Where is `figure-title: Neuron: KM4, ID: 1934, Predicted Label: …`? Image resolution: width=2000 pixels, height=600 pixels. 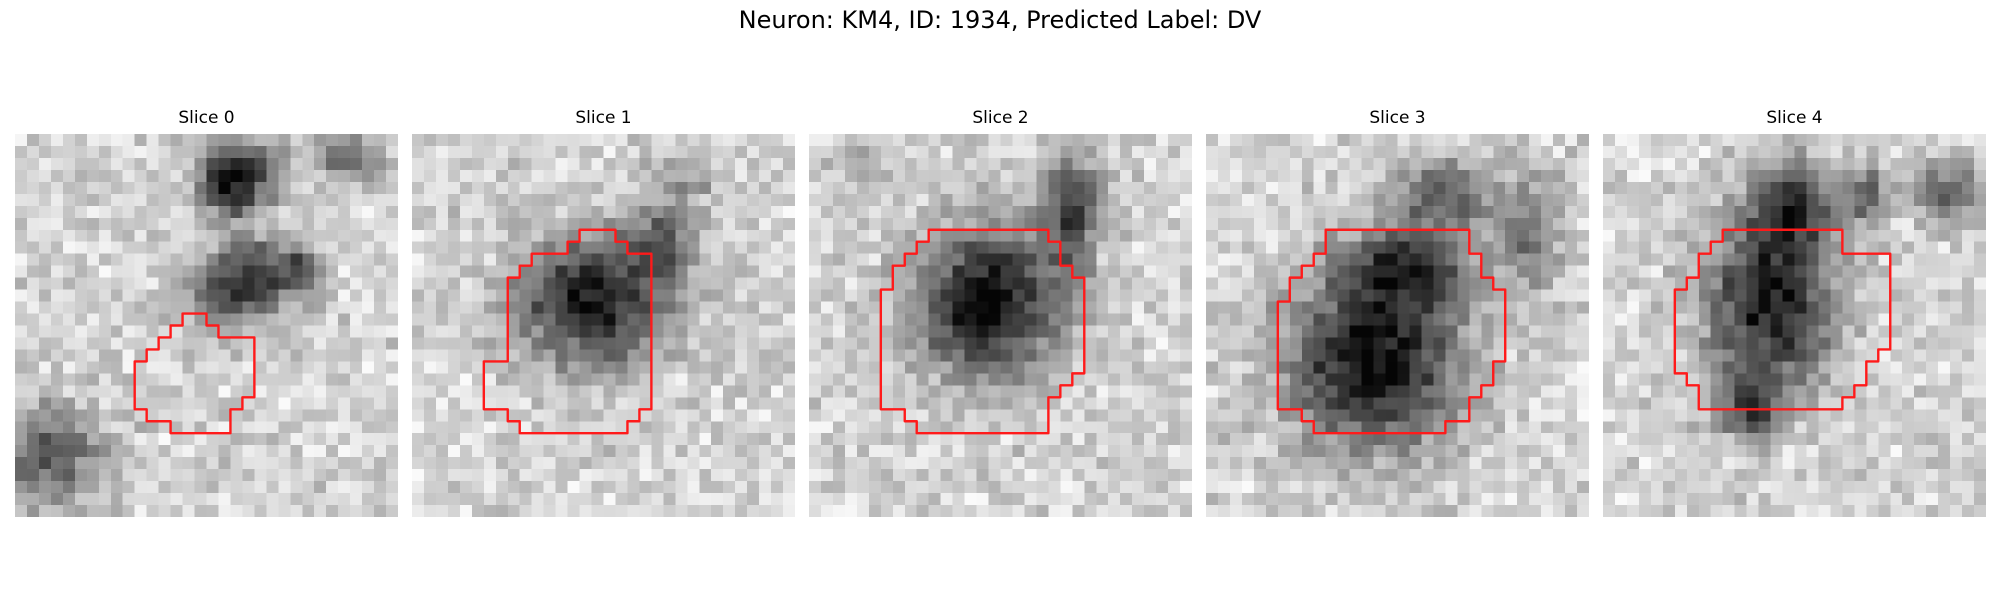
figure-title: Neuron: KM4, ID: 1934, Predicted Label: … is located at coordinates (1000, 20).